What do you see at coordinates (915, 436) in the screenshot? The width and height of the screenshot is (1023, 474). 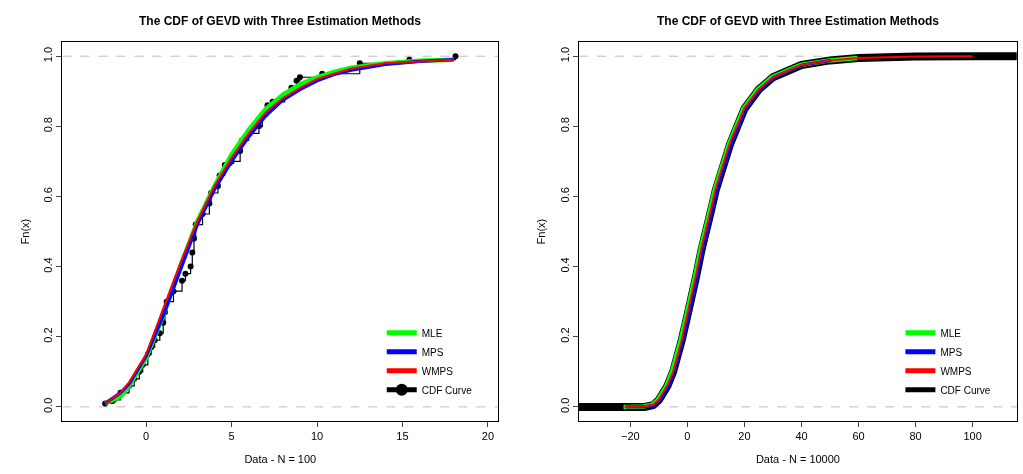 I see `x-tick-label: 80` at bounding box center [915, 436].